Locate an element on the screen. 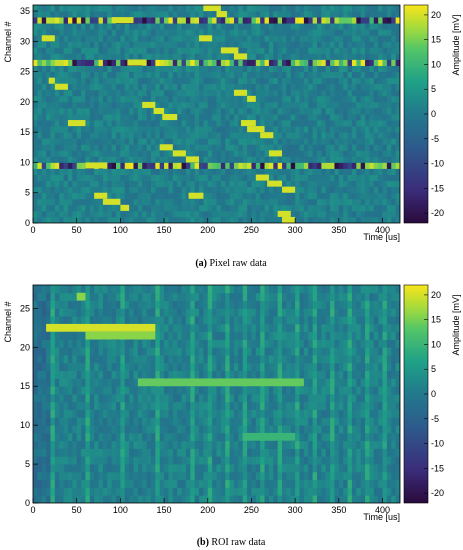 The image size is (463, 550). hit-segment is located at coordinates (229, 50).